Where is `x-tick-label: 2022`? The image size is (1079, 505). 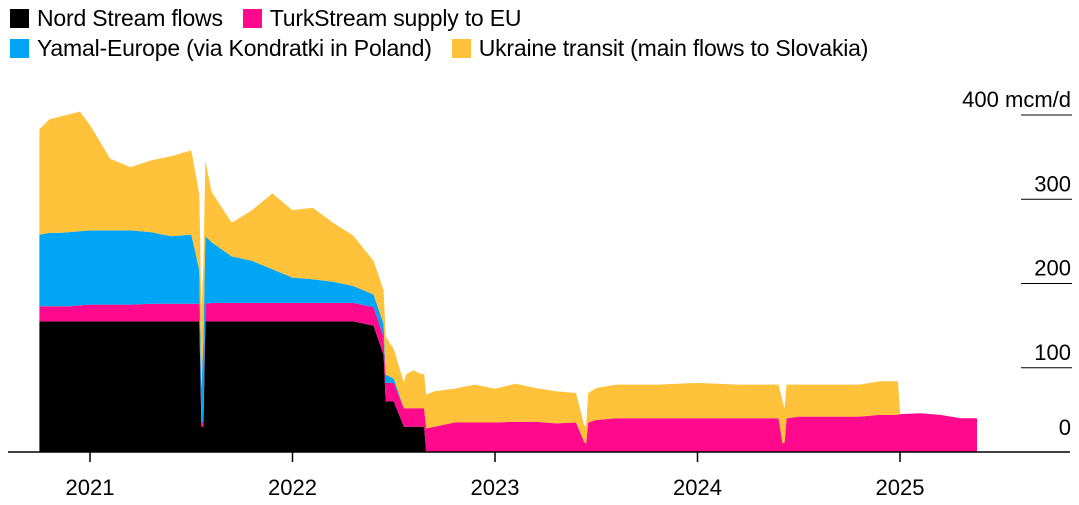
x-tick-label: 2022 is located at coordinates (292, 487).